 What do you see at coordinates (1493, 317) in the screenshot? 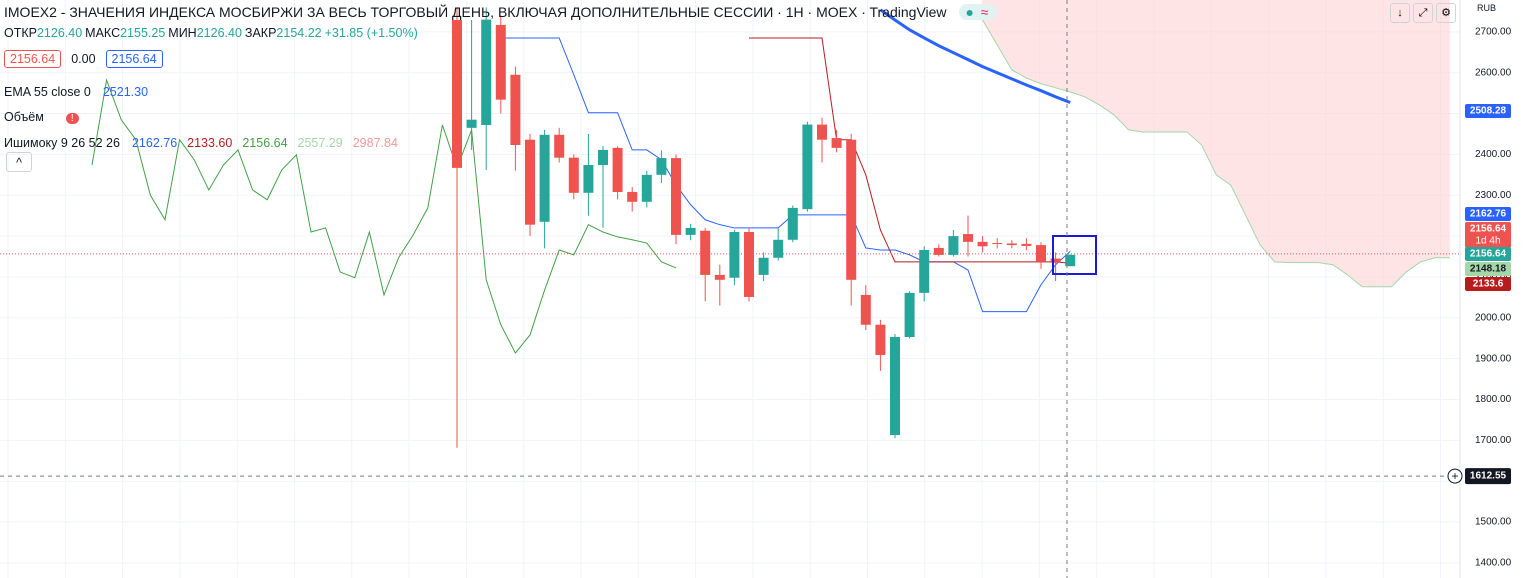
I see `y-tick-label: 2000.00` at bounding box center [1493, 317].